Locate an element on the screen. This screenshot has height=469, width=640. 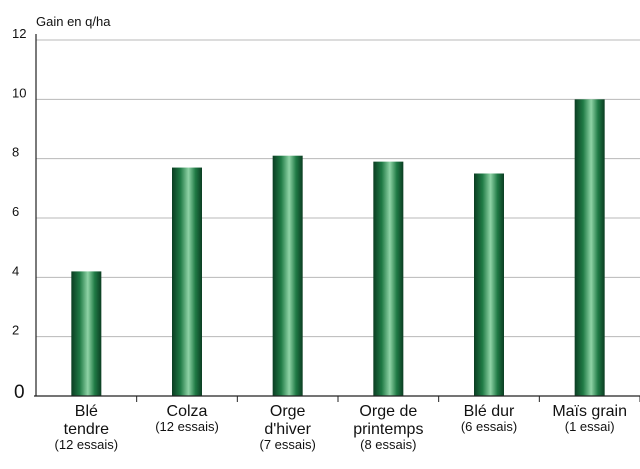
x-tick-sublabel: (6 essais) is located at coordinates (489, 426).